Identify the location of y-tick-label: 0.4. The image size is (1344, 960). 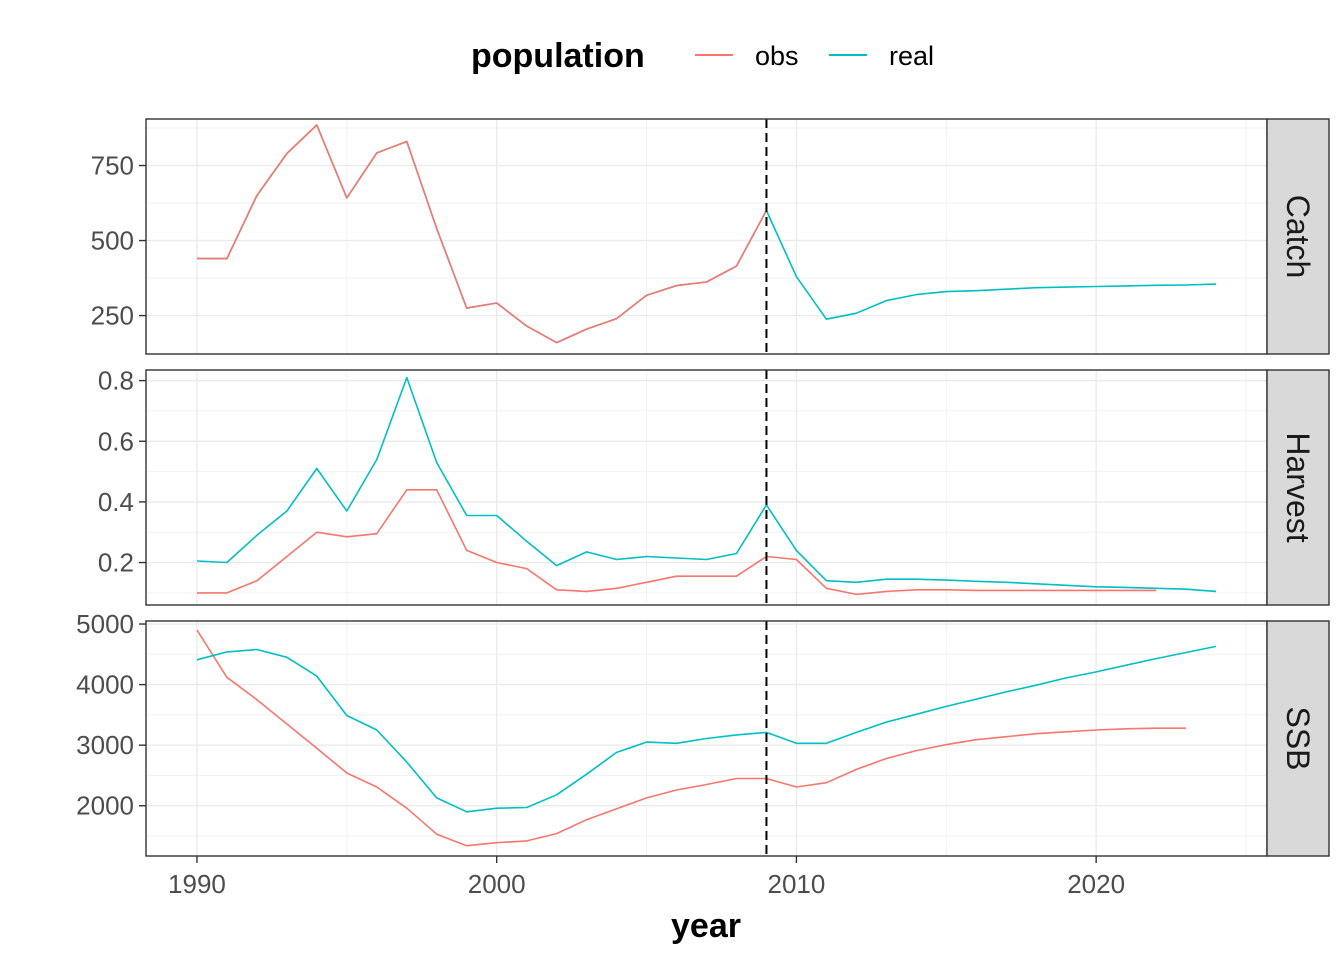
(116, 502).